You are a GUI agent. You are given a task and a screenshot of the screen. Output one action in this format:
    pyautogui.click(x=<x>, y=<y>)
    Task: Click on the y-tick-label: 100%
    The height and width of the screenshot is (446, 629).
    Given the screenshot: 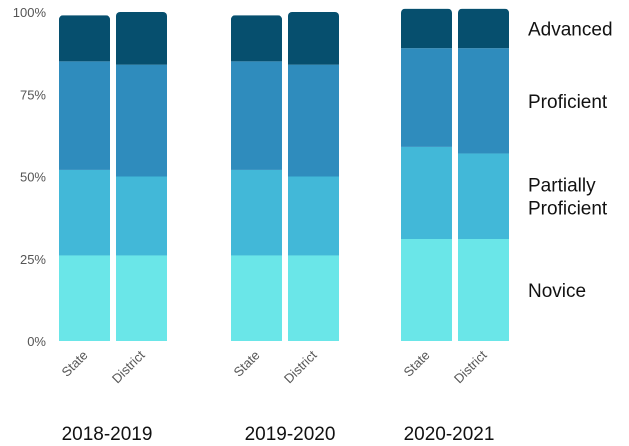 What is the action you would take?
    pyautogui.click(x=30, y=12)
    